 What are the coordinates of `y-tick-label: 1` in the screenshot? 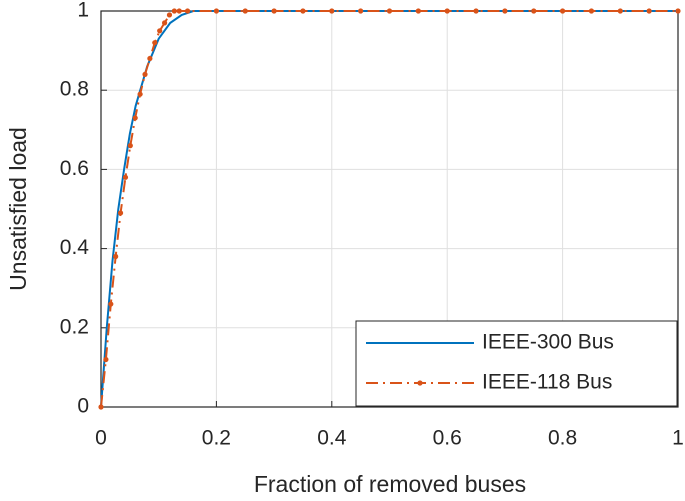 It's located at (83, 11).